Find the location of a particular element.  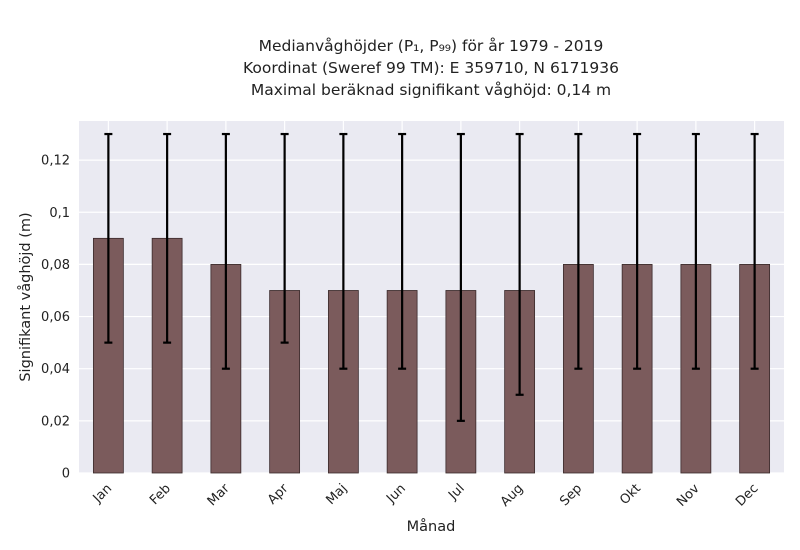

x-tick-label-sep: Sep is located at coordinates (571, 495).